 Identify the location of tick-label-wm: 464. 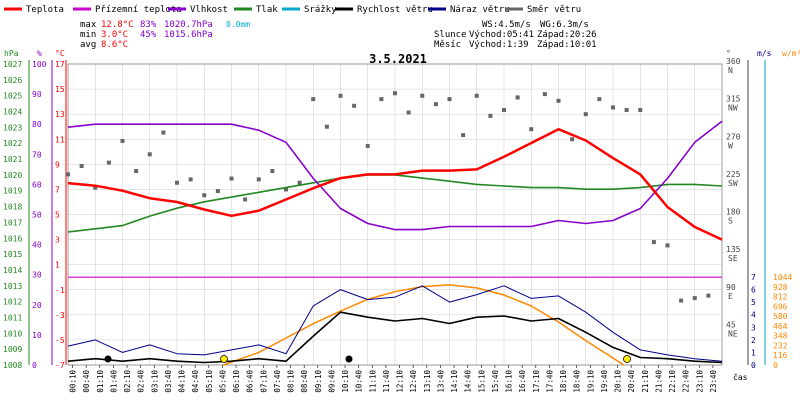
(780, 326).